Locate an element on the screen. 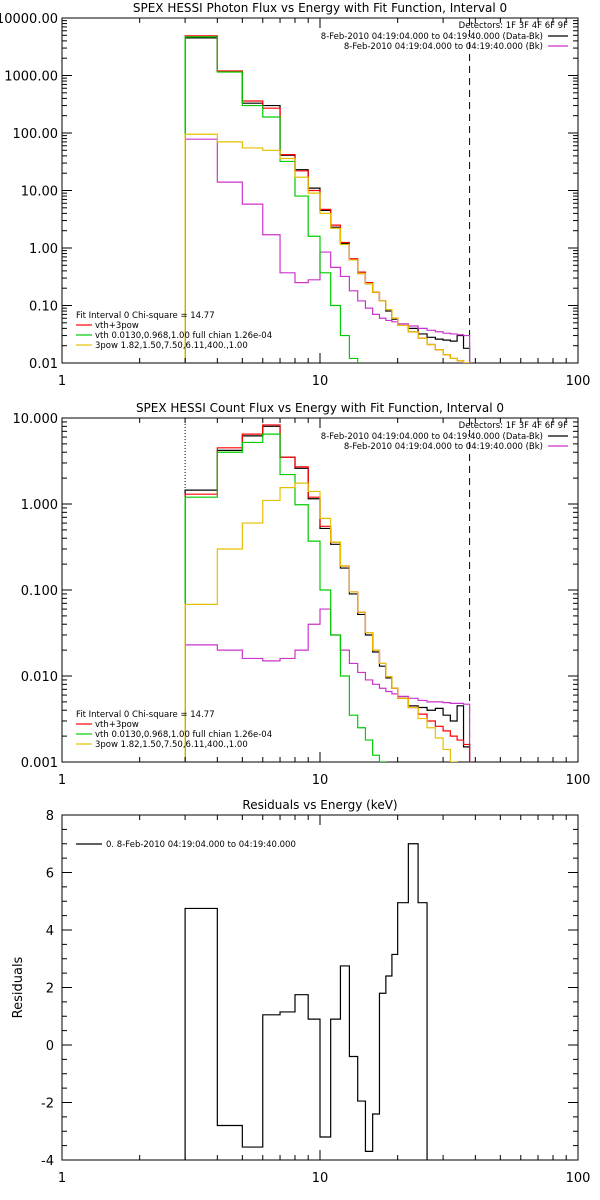  photon-x-tick-label: 100 is located at coordinates (578, 381).